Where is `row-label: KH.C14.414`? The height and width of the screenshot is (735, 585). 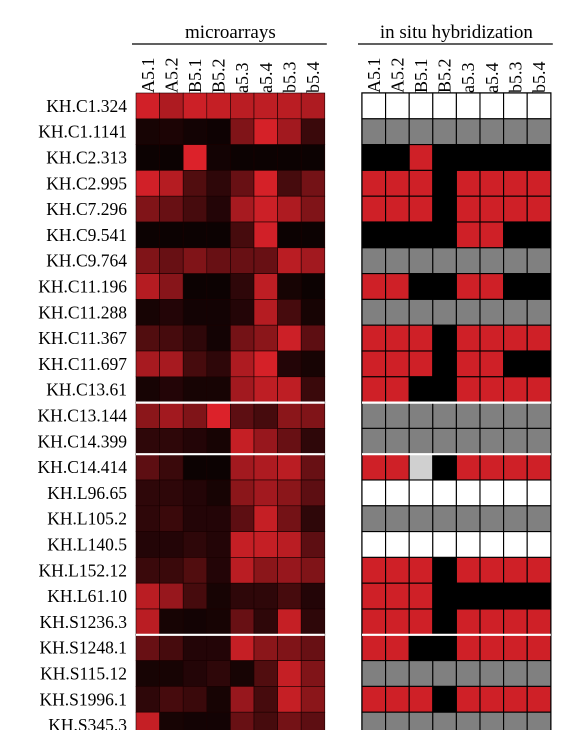
row-label: KH.C14.414 is located at coordinates (83, 467).